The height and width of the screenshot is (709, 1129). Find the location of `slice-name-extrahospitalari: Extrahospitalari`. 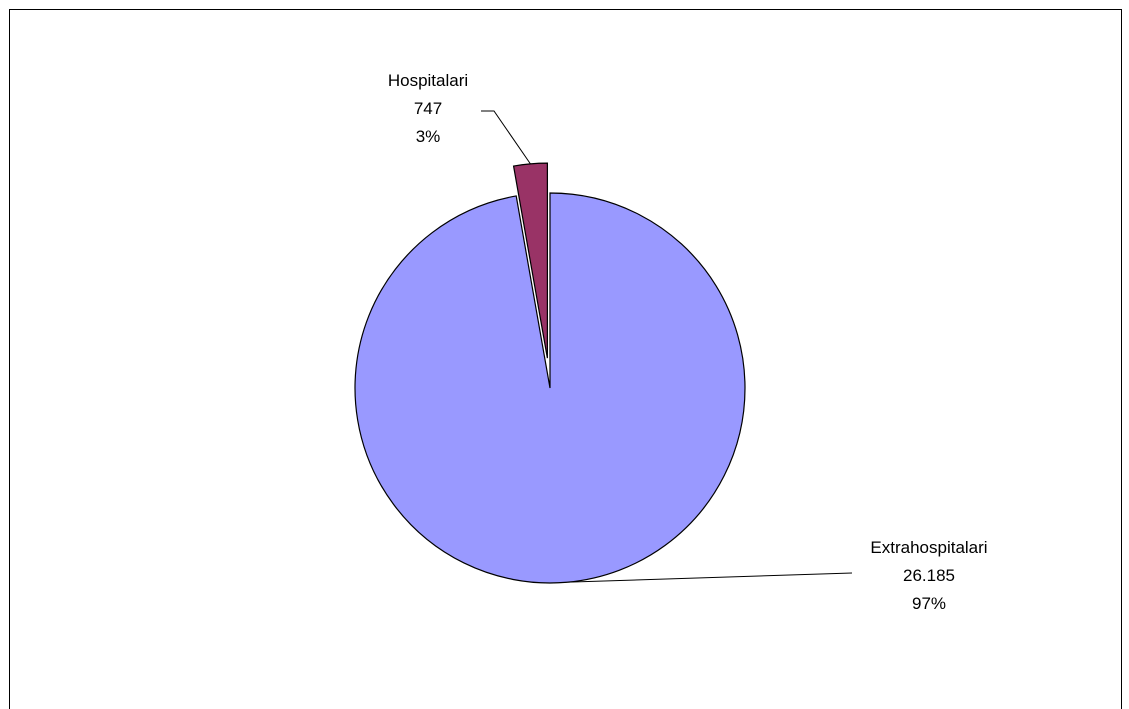

slice-name-extrahospitalari: Extrahospitalari is located at coordinates (928, 547).